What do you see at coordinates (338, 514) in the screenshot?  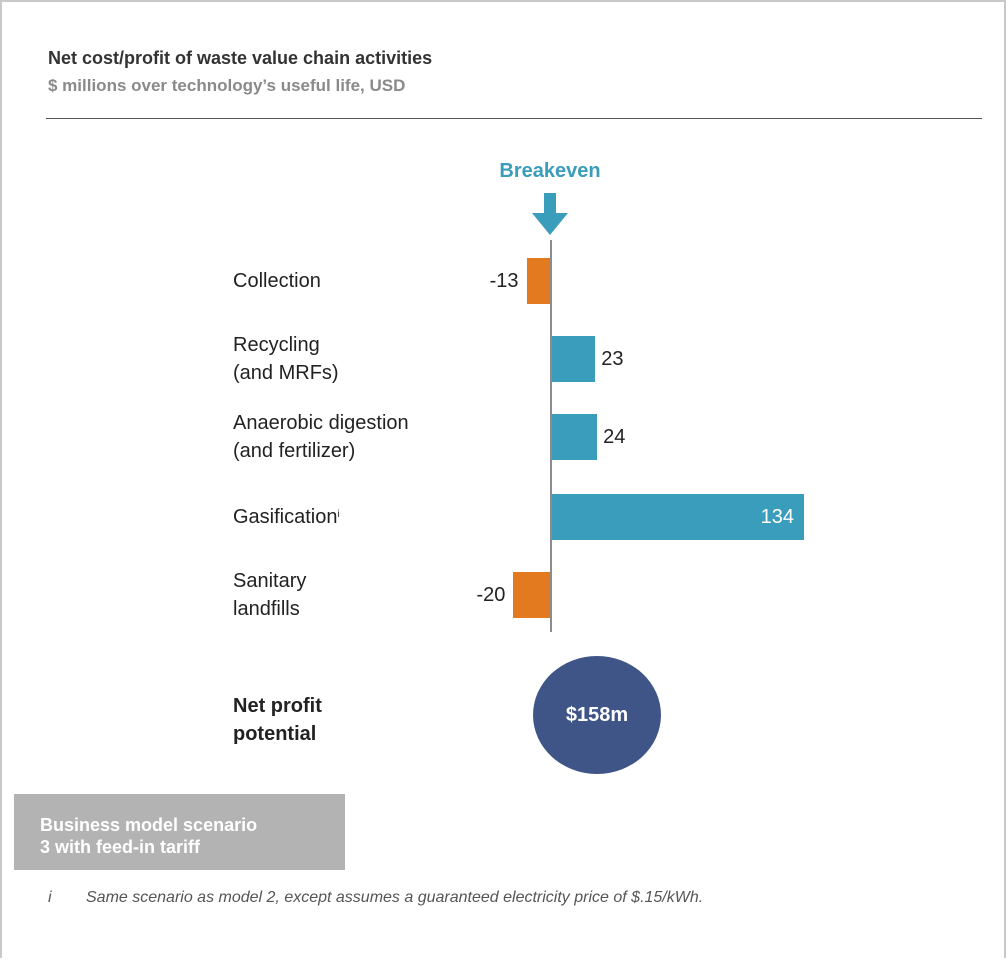 I see `footnote-ref: i` at bounding box center [338, 514].